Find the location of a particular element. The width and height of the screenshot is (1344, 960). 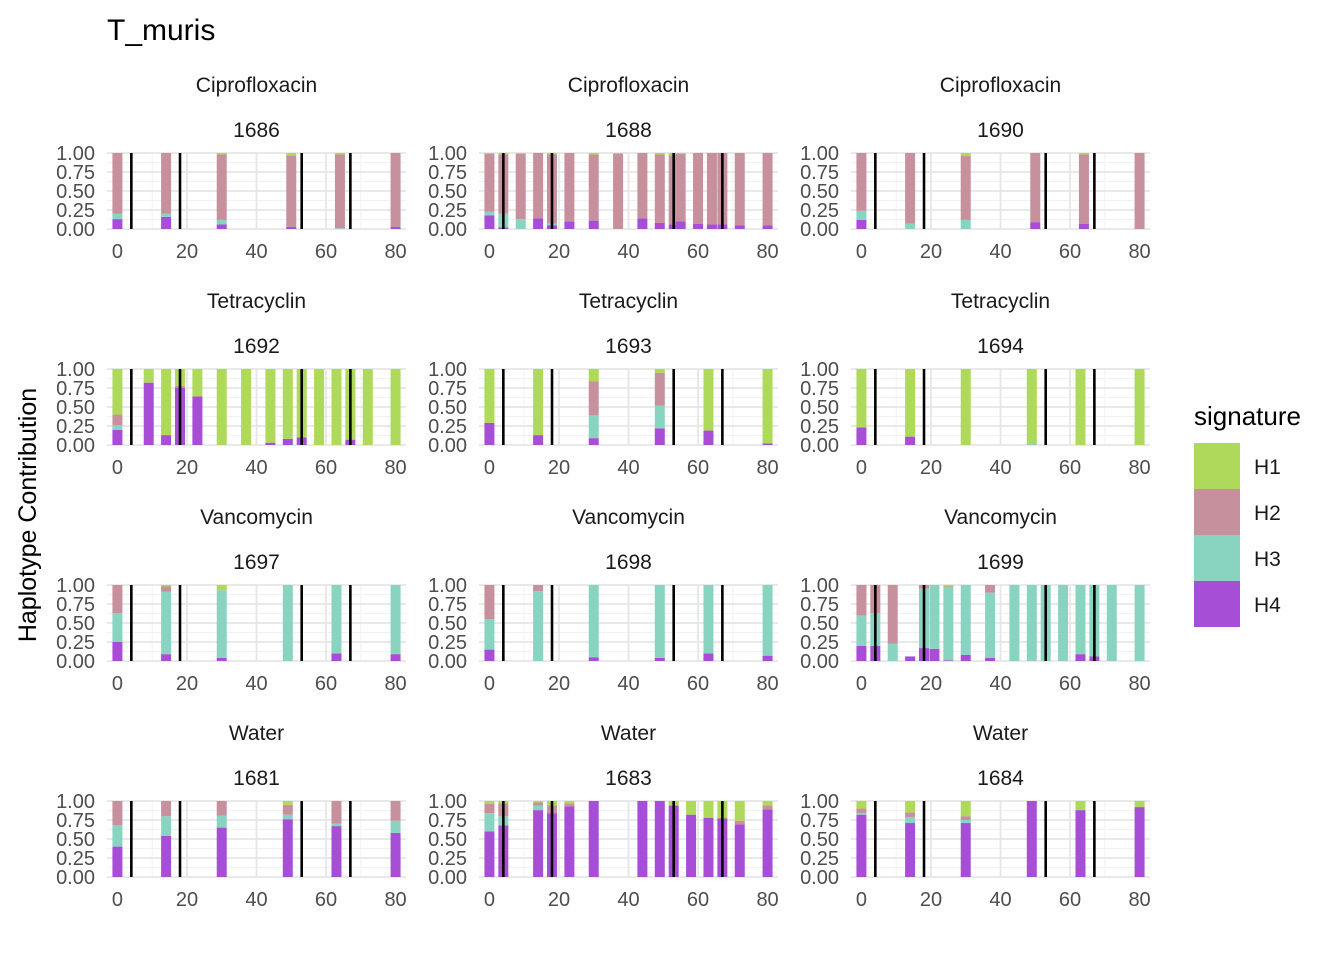

legend-label-h3: H3 is located at coordinates (1267, 559).